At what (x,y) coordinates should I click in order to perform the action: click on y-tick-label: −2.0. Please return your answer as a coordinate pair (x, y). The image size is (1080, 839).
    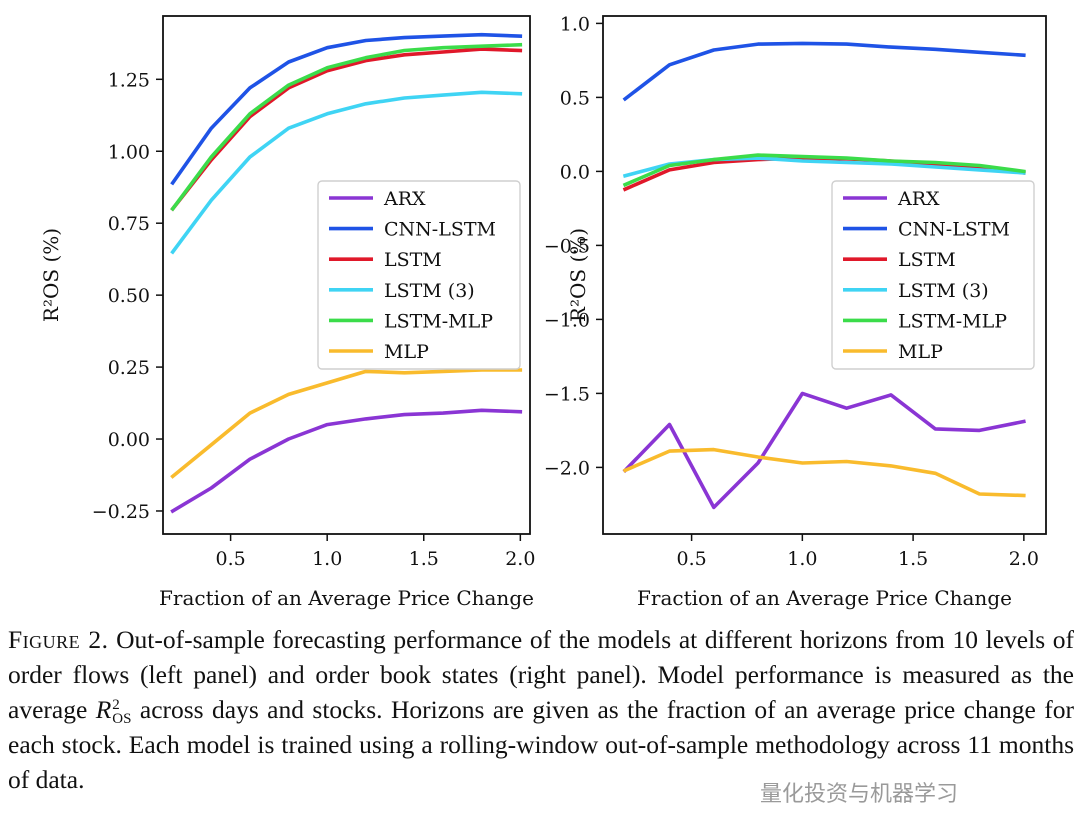
    Looking at the image, I should click on (567, 468).